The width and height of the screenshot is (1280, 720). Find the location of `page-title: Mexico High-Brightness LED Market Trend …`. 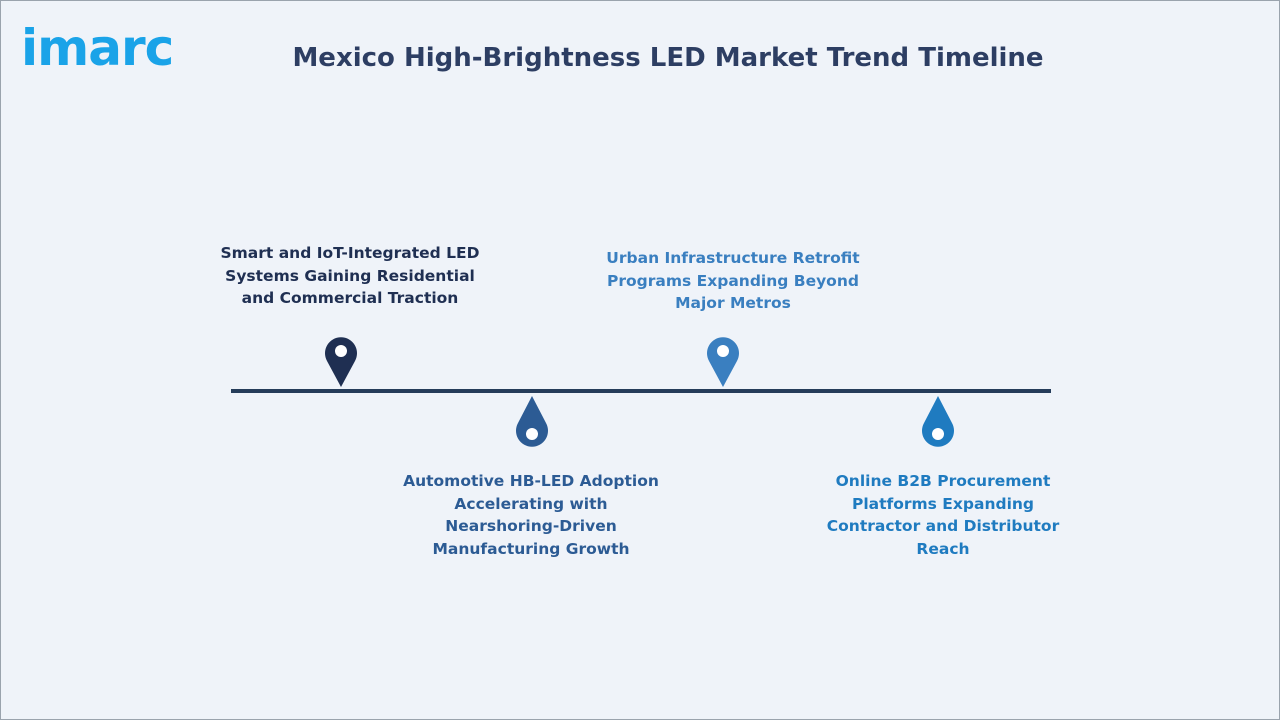

page-title: Mexico High-Brightness LED Market Trend … is located at coordinates (668, 58).